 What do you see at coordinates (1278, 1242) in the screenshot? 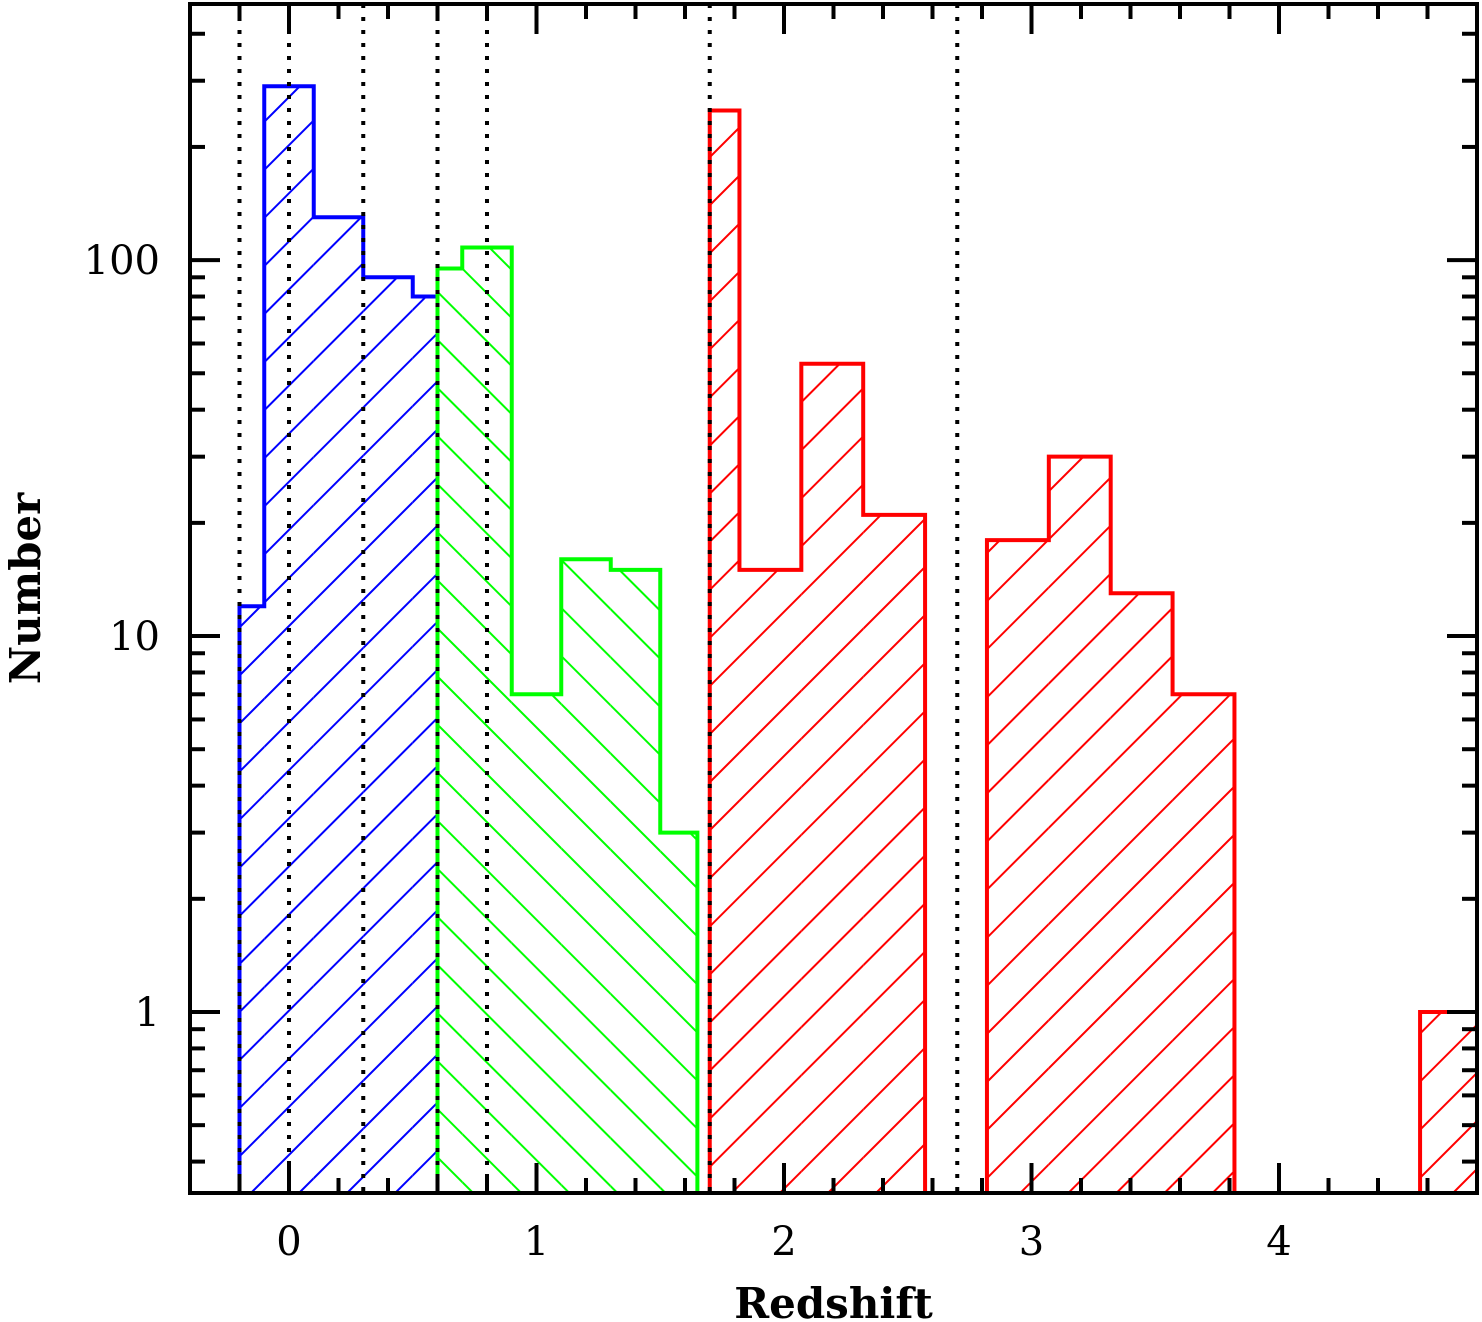
I see `x-tick-label: 4` at bounding box center [1278, 1242].